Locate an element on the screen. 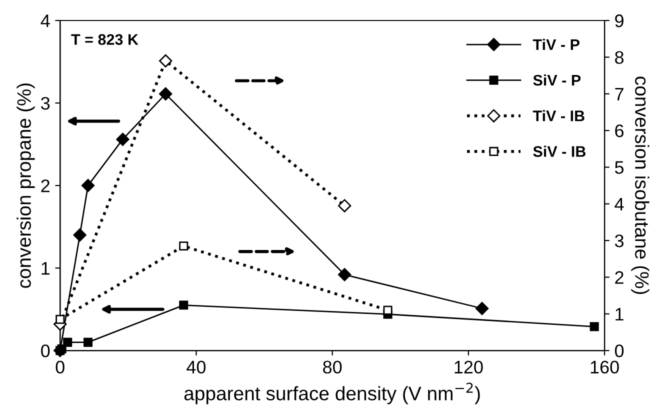  y2-tick-label: 6 is located at coordinates (619, 131).